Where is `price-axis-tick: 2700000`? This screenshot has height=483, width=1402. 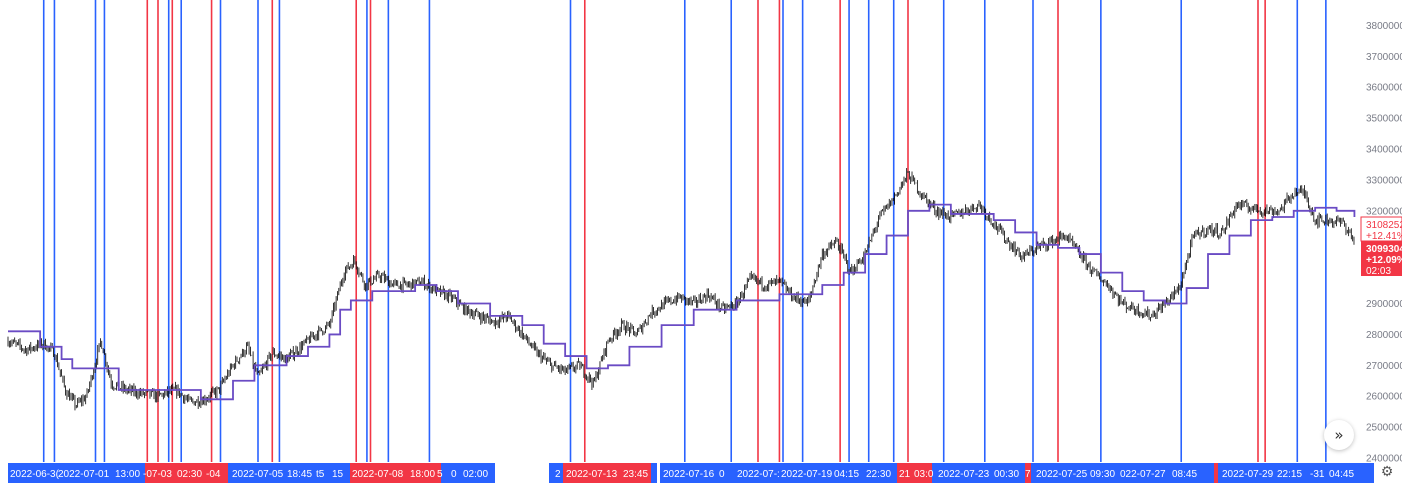 price-axis-tick: 2700000 is located at coordinates (1384, 366).